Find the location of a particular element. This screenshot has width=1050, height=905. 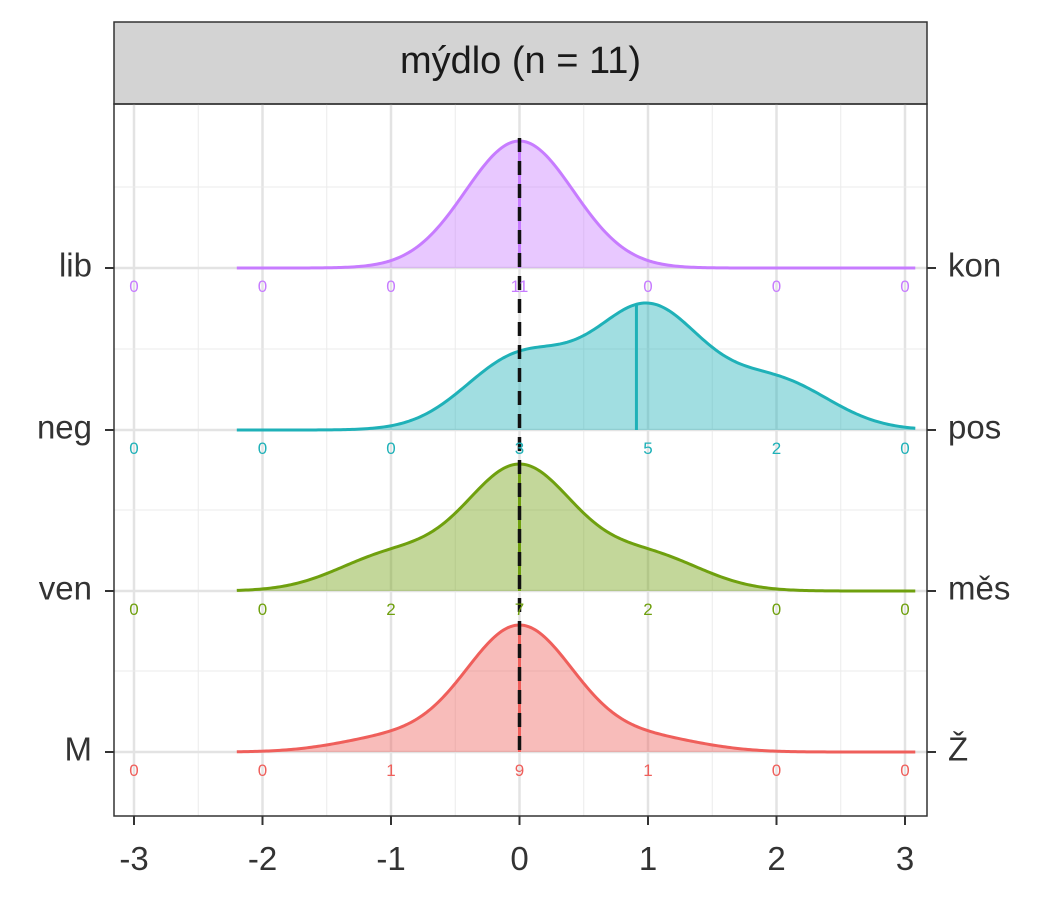

facet-title: mýdlo (n = 11) is located at coordinates (520, 61).